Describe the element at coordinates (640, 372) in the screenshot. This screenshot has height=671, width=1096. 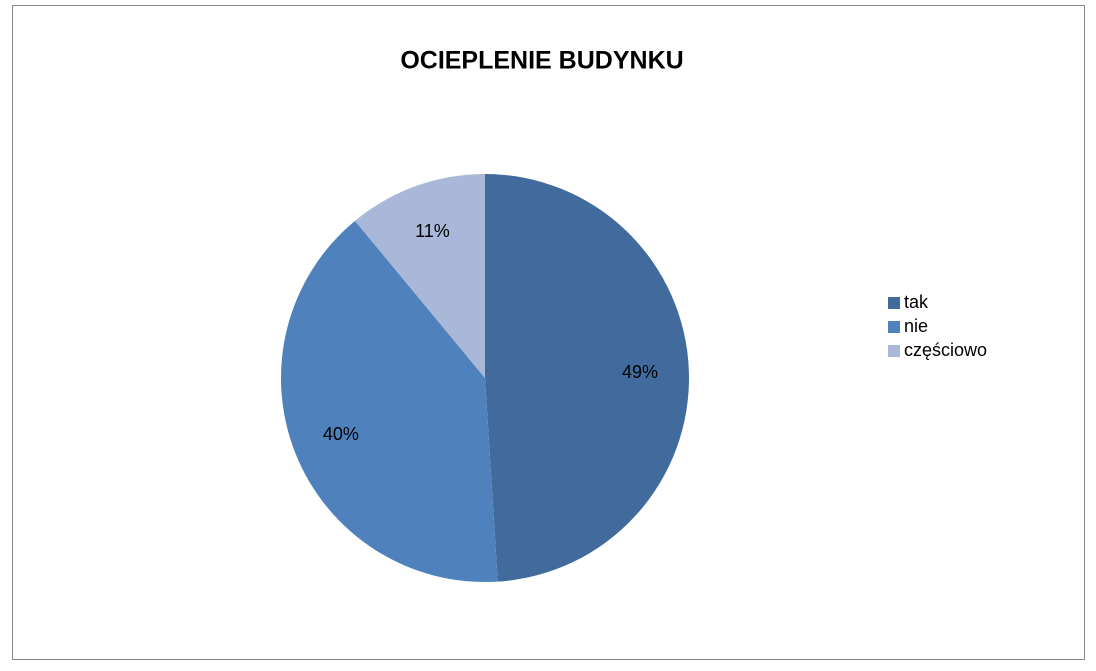
I see `data-label: 49%` at that location.